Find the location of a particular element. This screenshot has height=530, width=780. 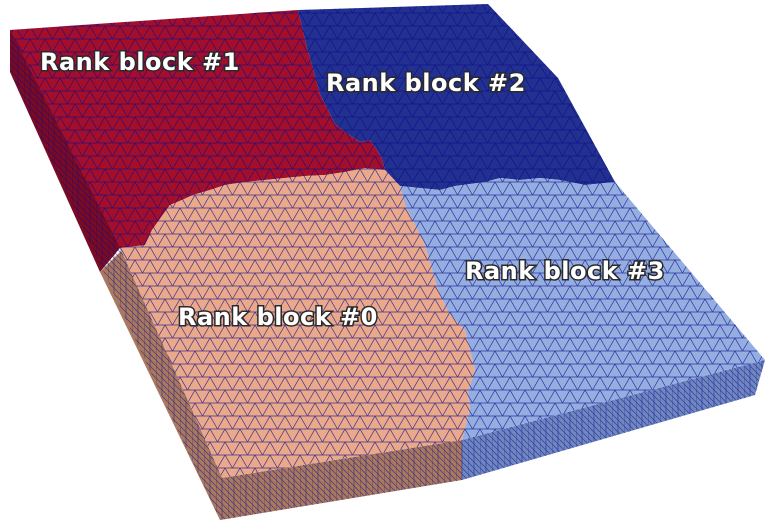

label-rank-block-0: Rank block #0 is located at coordinates (278, 317).